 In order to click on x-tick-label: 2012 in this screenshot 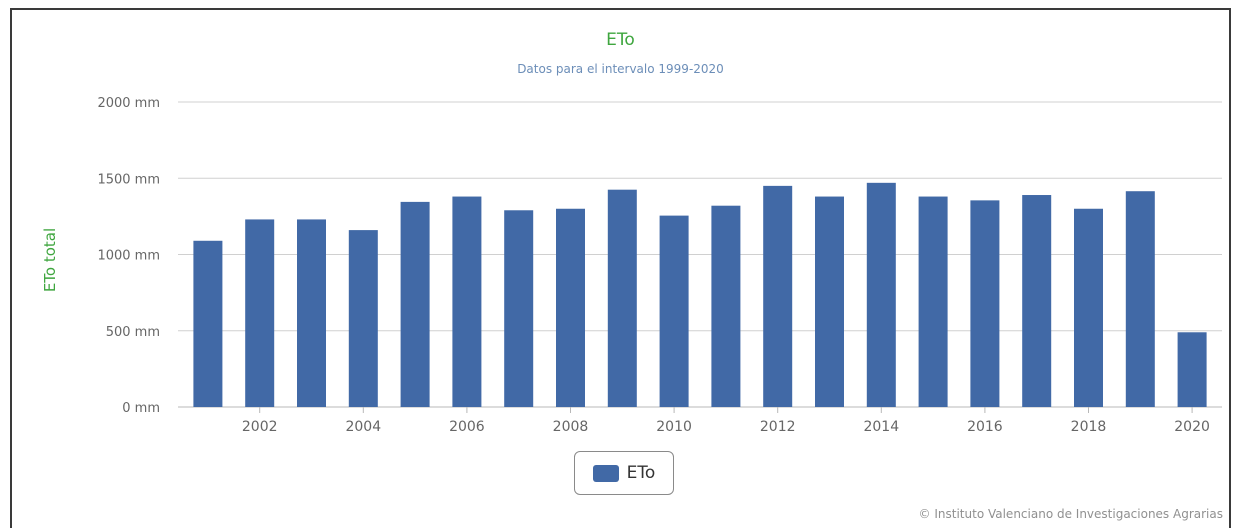, I will do `click(778, 427)`.